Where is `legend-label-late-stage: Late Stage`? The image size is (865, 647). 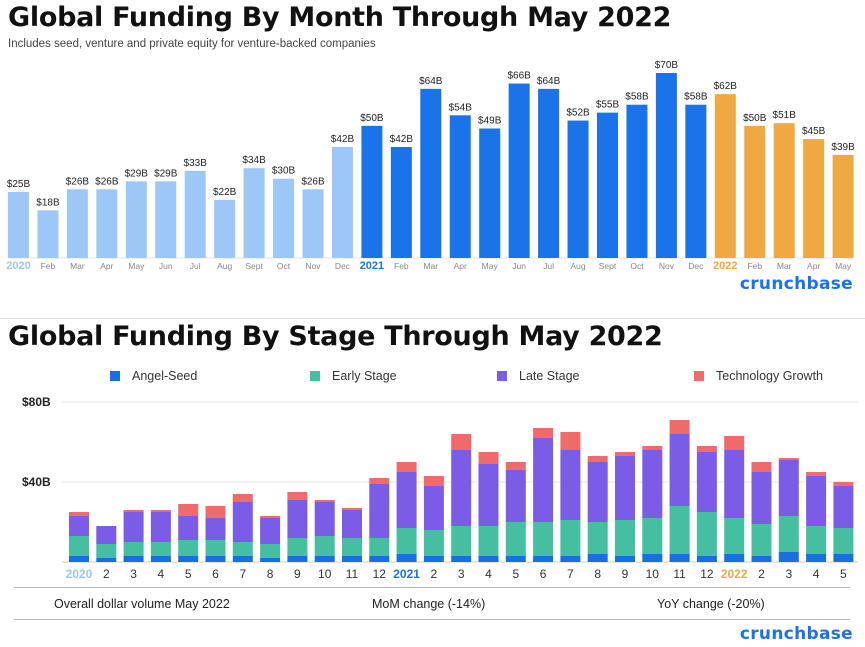 legend-label-late-stage: Late Stage is located at coordinates (549, 376).